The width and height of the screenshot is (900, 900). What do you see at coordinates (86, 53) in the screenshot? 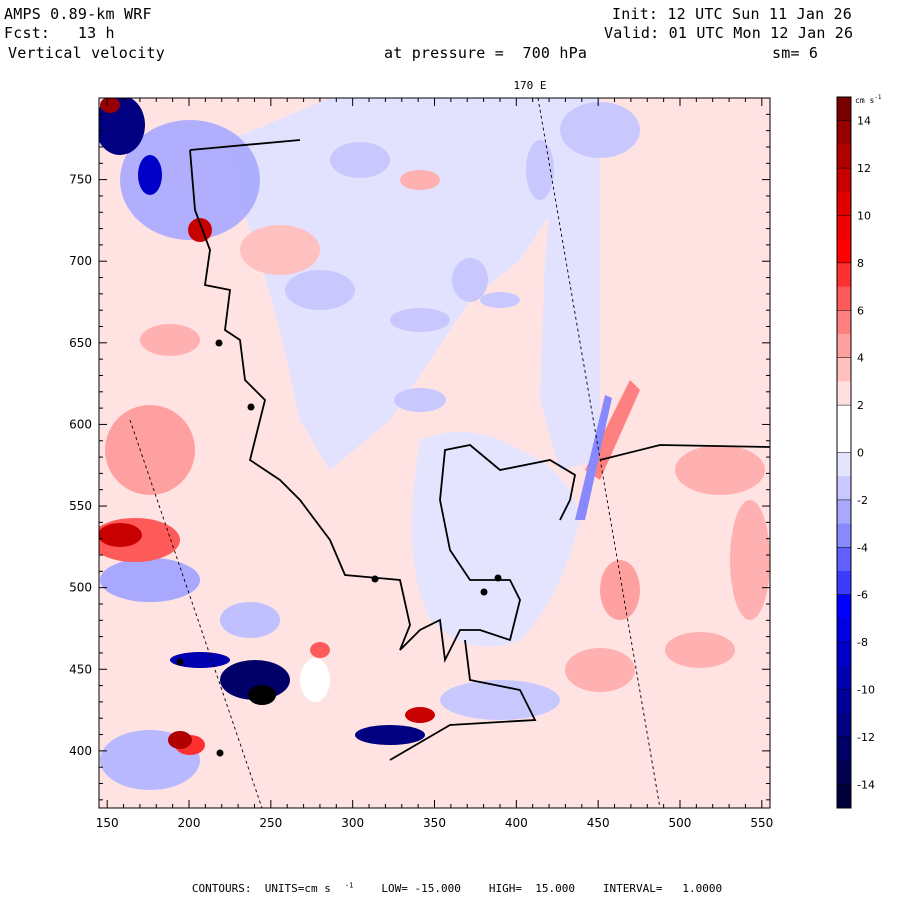
I see `field-name: Vertical velocity` at bounding box center [86, 53].